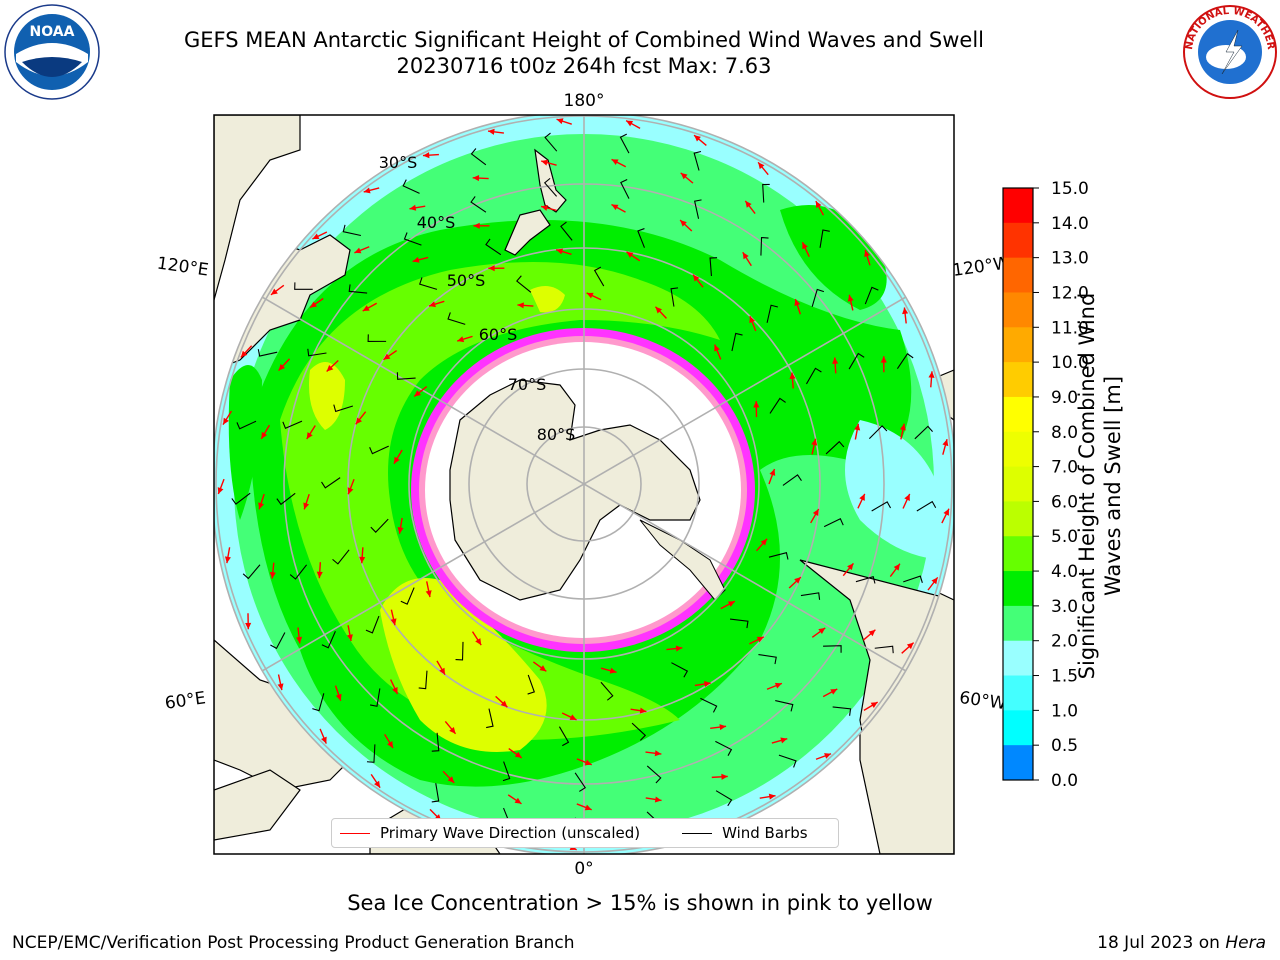  Describe the element at coordinates (52, 32) in the screenshot. I see `noaa-text: NOAA` at that location.